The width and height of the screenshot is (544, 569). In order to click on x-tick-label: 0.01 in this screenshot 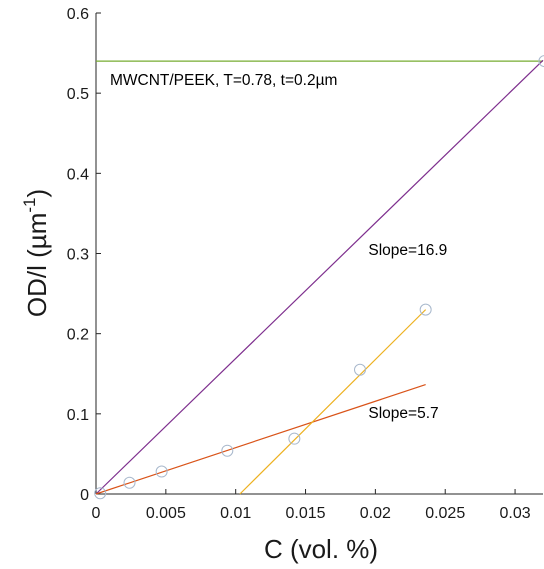, I will do `click(235, 513)`.